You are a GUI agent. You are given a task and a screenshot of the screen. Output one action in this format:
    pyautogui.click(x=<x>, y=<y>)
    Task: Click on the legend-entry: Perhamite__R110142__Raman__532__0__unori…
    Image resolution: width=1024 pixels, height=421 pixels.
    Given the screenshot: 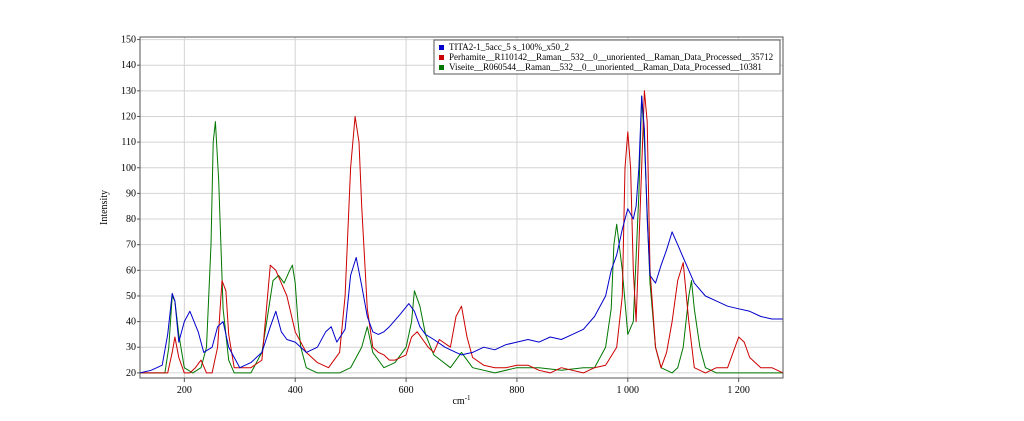 What is the action you would take?
    pyautogui.click(x=611, y=57)
    